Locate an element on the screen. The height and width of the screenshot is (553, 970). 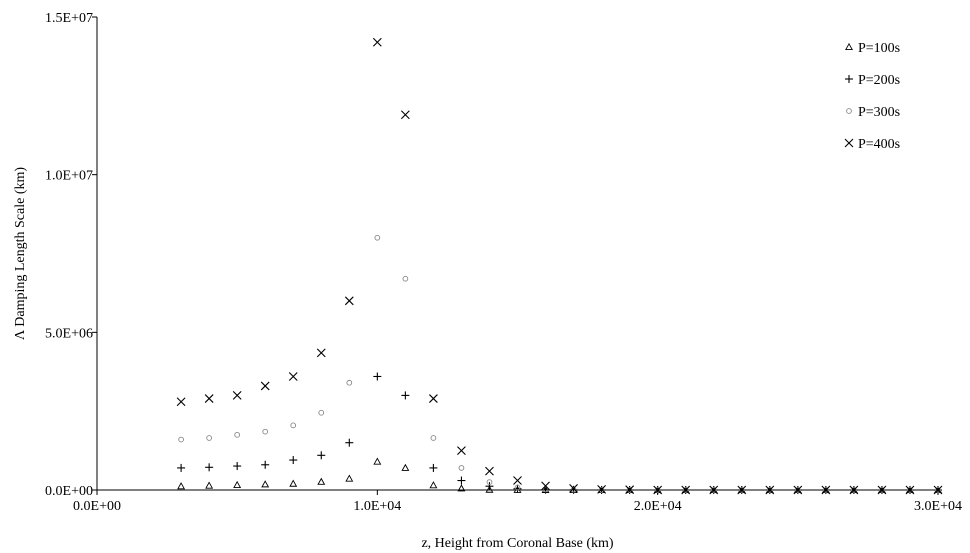
x-tick-label: 0.0E+00 is located at coordinates (97, 506).